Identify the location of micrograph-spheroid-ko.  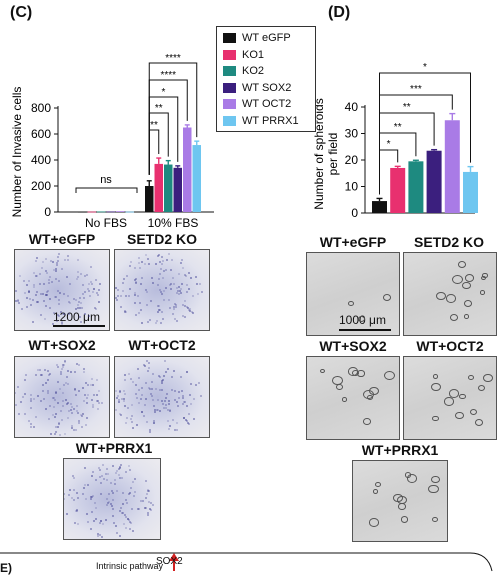
(450, 294).